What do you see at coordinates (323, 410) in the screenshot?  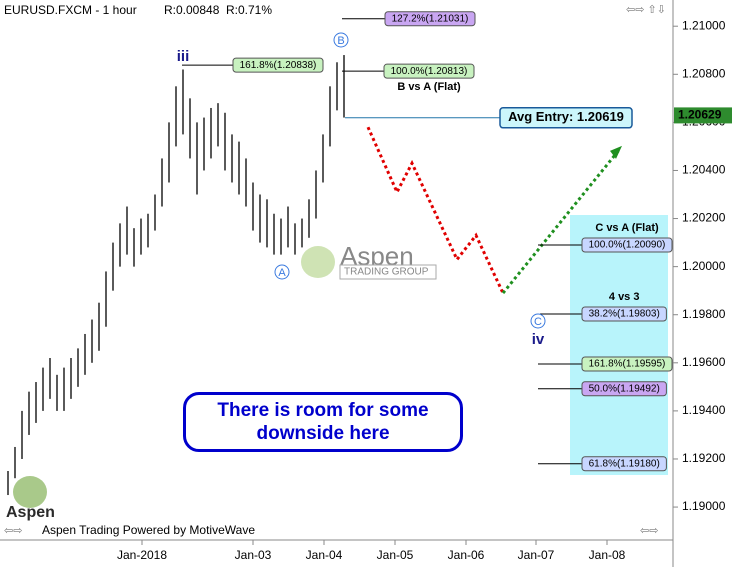 I see `callout-line: There is room for some` at bounding box center [323, 410].